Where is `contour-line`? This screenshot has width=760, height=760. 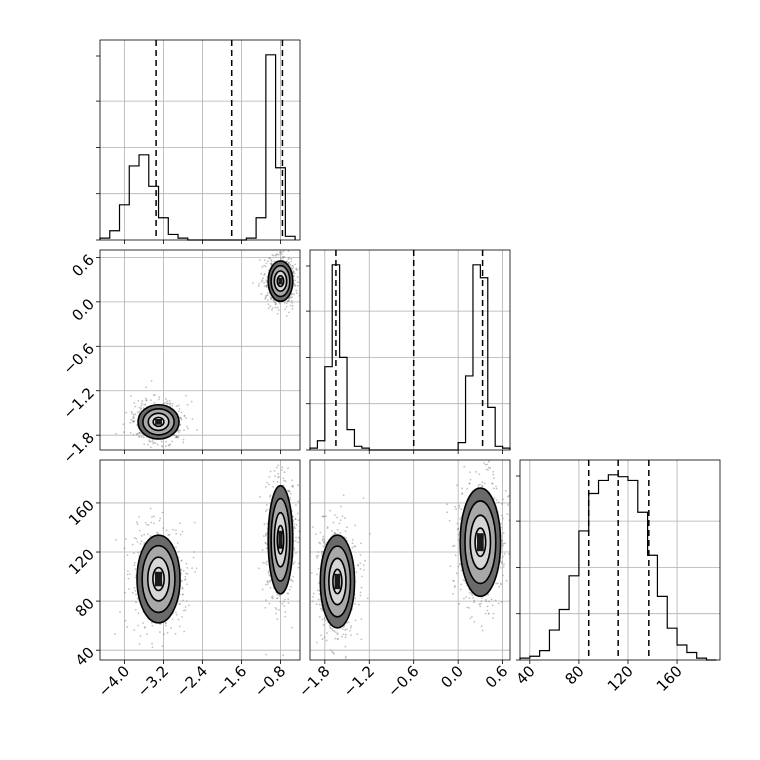
contour-line is located at coordinates (480, 542).